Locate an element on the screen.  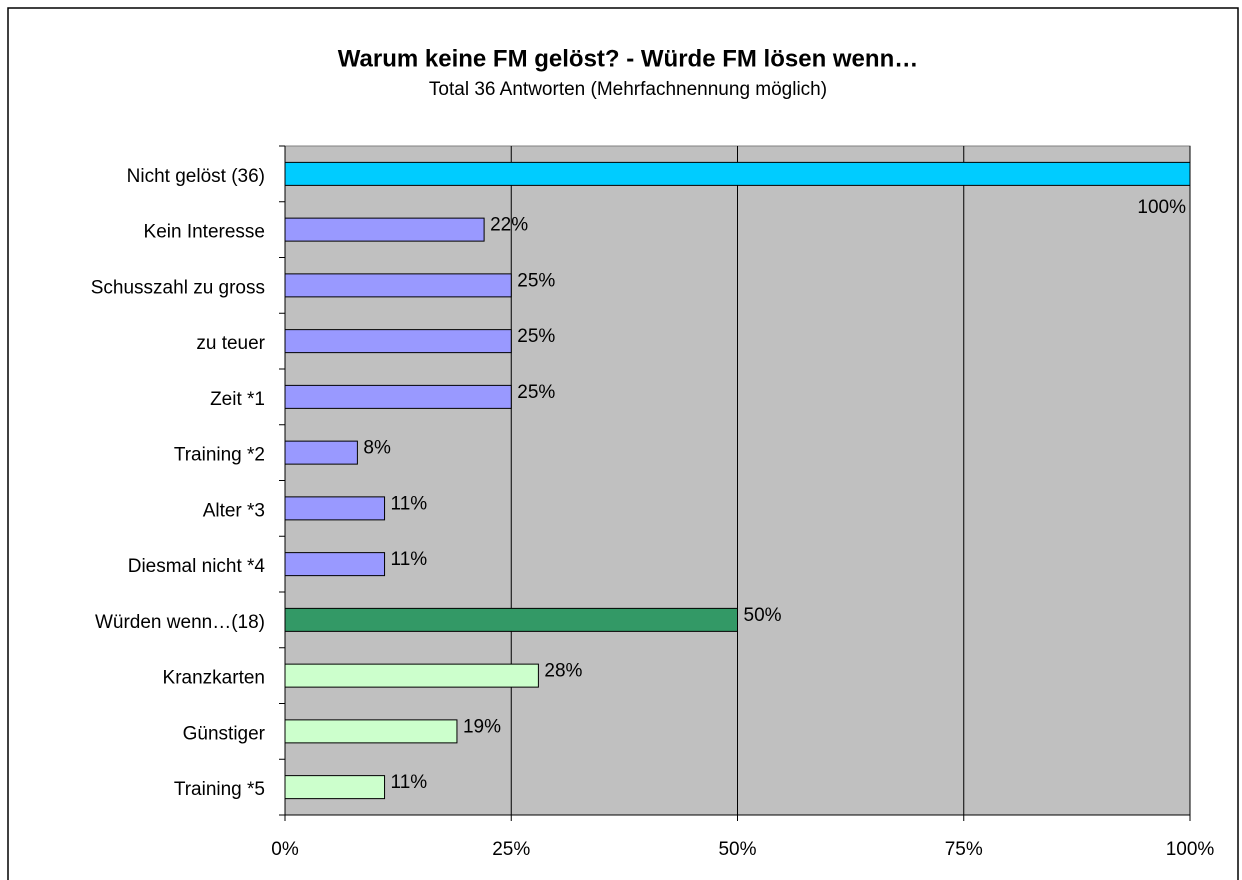
x-tick-label: 50% is located at coordinates (737, 849).